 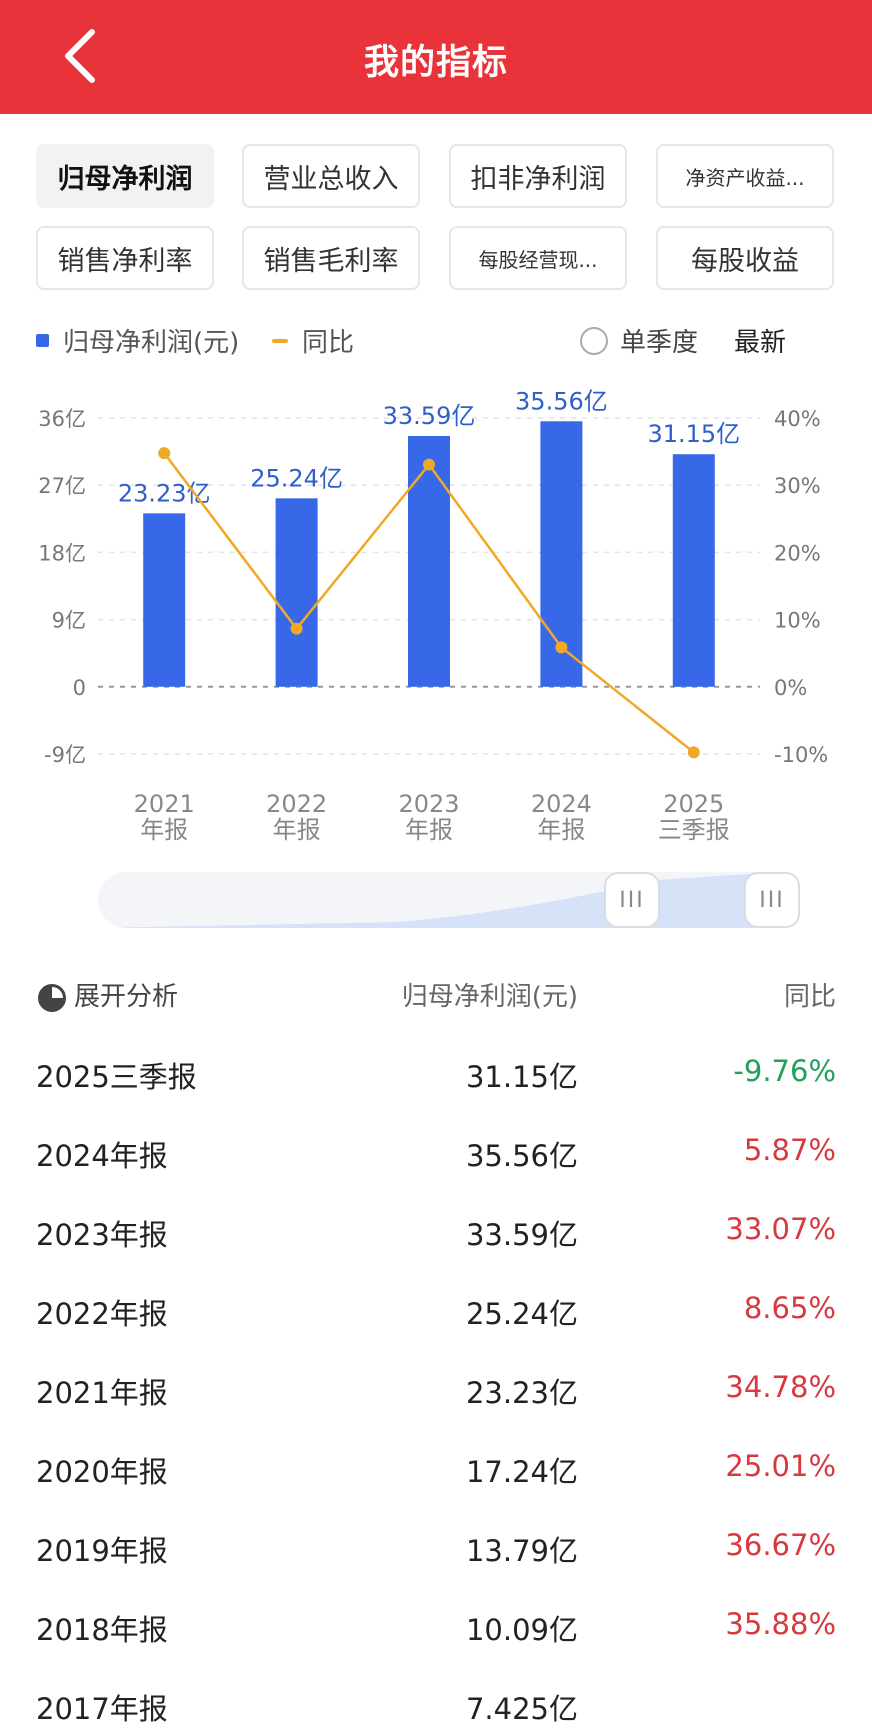 I want to click on table-row: 2022年报 25.24亿 8.65%, so click(x=436, y=1316).